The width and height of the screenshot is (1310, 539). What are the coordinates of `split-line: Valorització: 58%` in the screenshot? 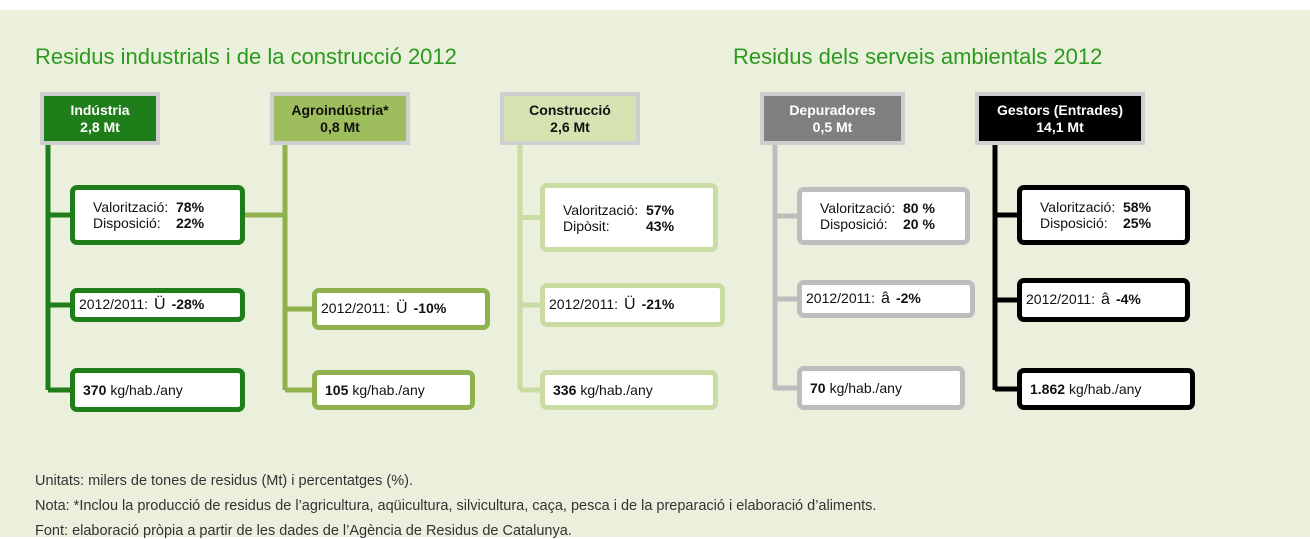 It's located at (1112, 207).